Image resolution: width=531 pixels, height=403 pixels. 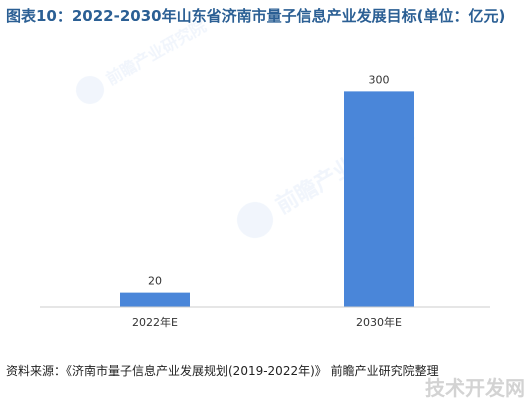 What do you see at coordinates (379, 322) in the screenshot?
I see `x-tick-label-2: 2030年E` at bounding box center [379, 322].